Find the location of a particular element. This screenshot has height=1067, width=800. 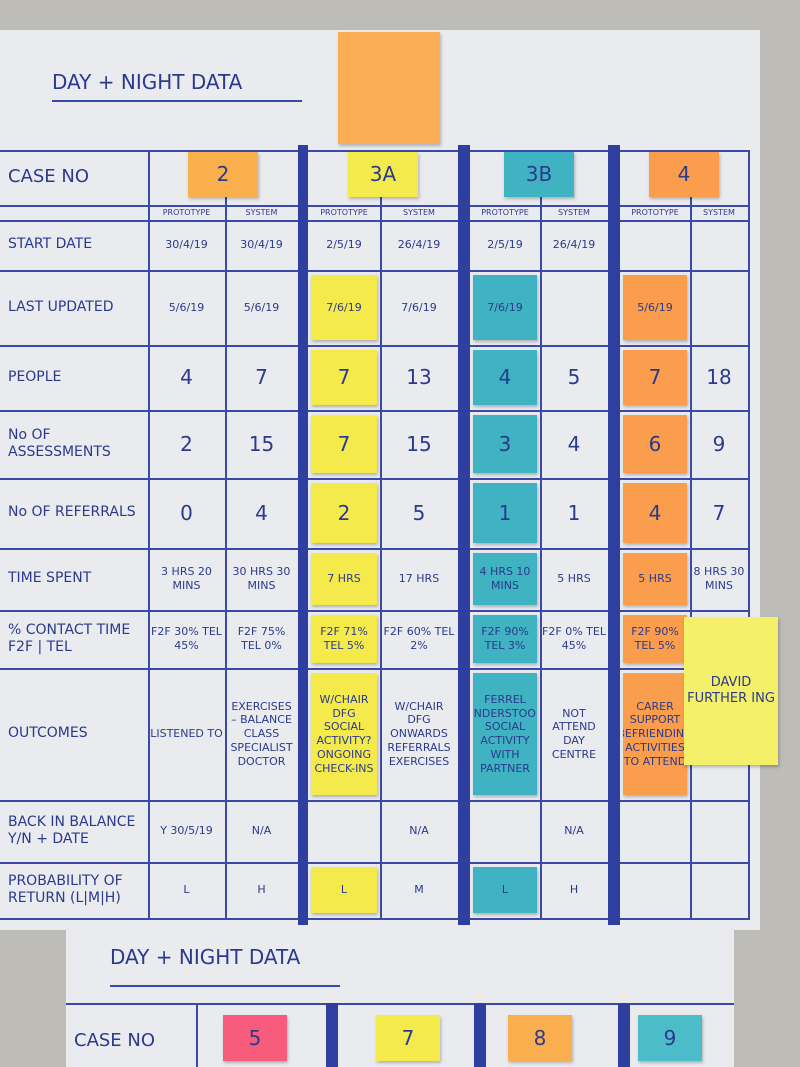

row-label: PROBABILITY OF RETURN (L|M|H) is located at coordinates (65, 889).